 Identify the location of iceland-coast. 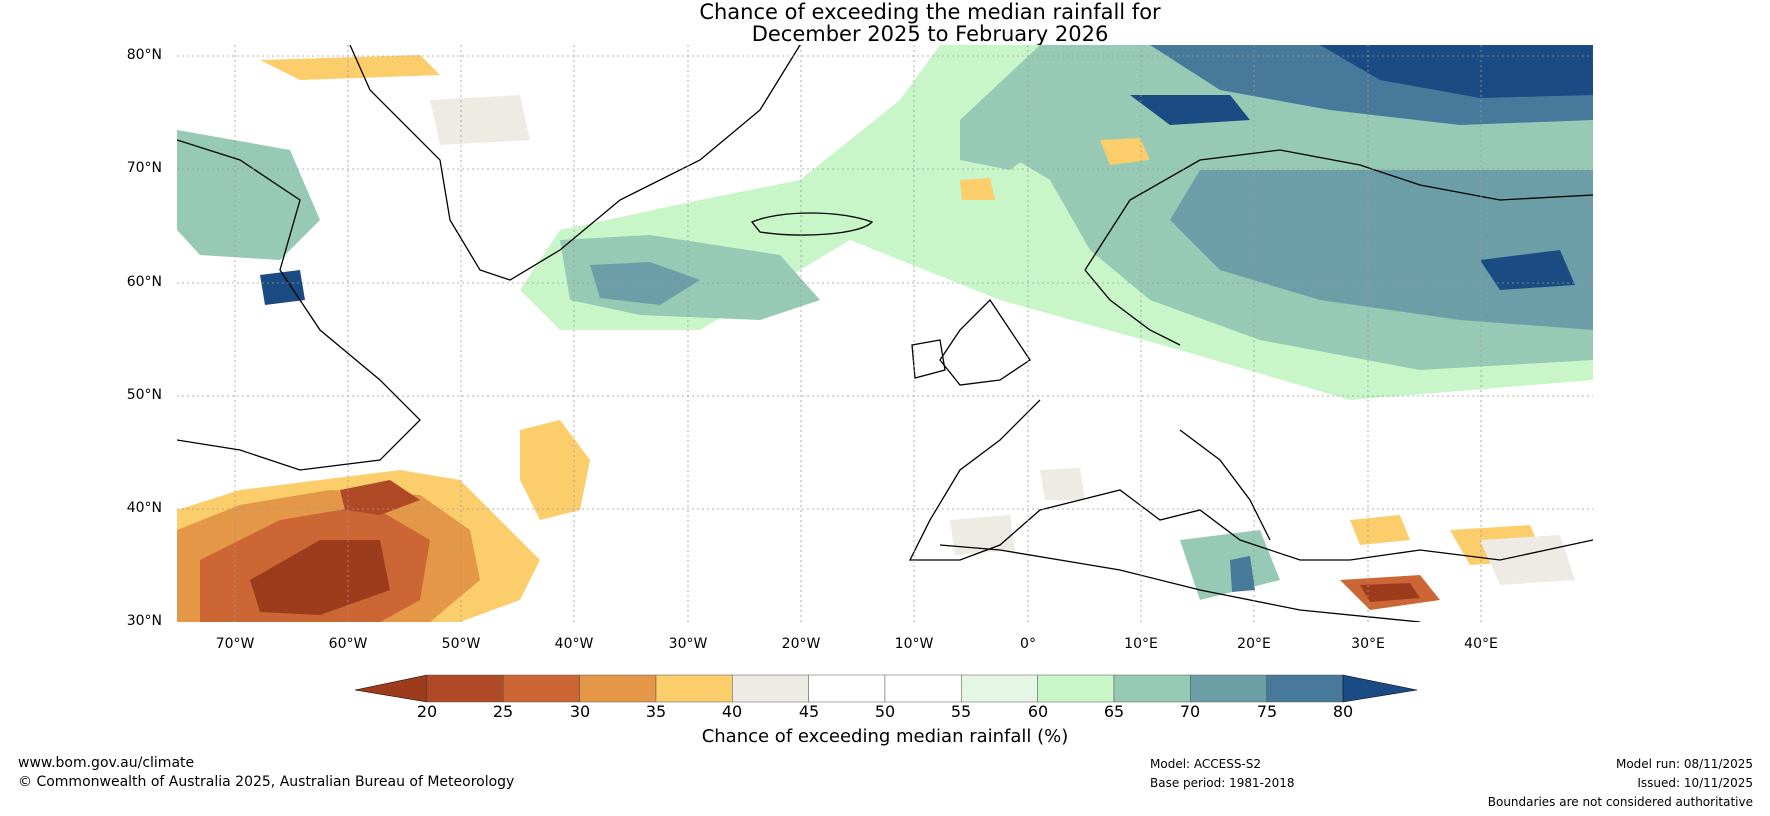
(812, 224).